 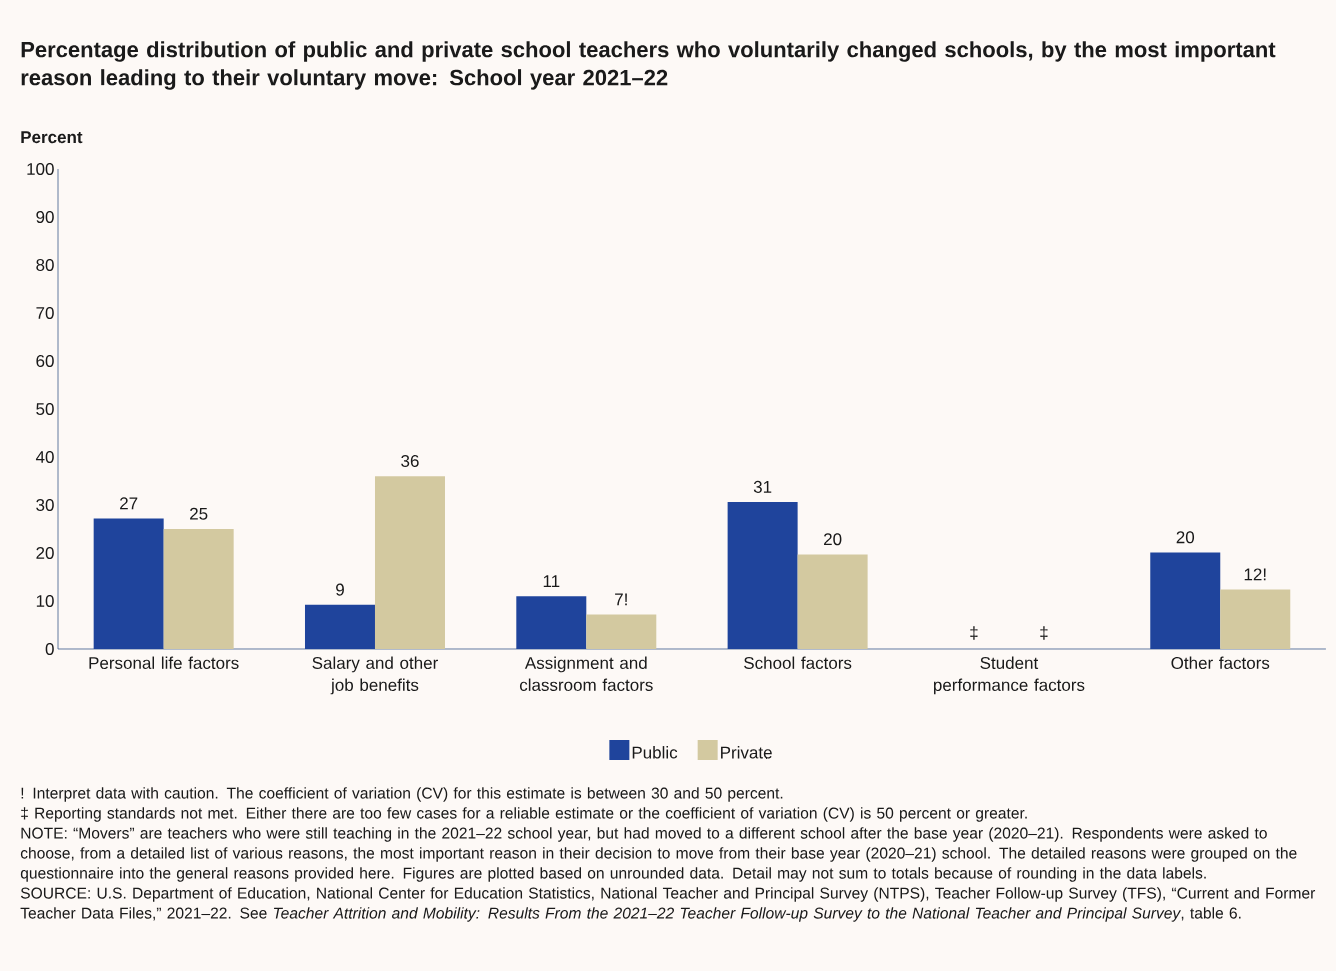 I want to click on legend-label: Public, so click(x=655, y=752).